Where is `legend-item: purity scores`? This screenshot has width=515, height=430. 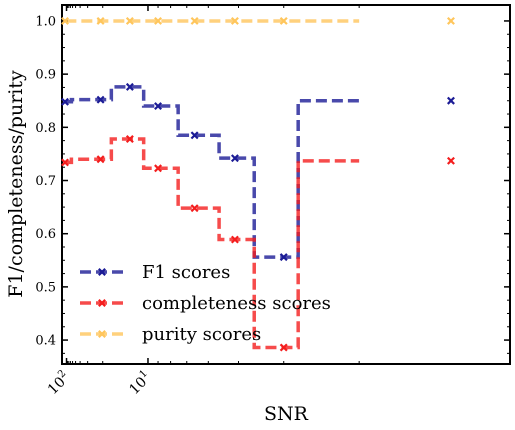 legend-item: purity scores is located at coordinates (170, 334).